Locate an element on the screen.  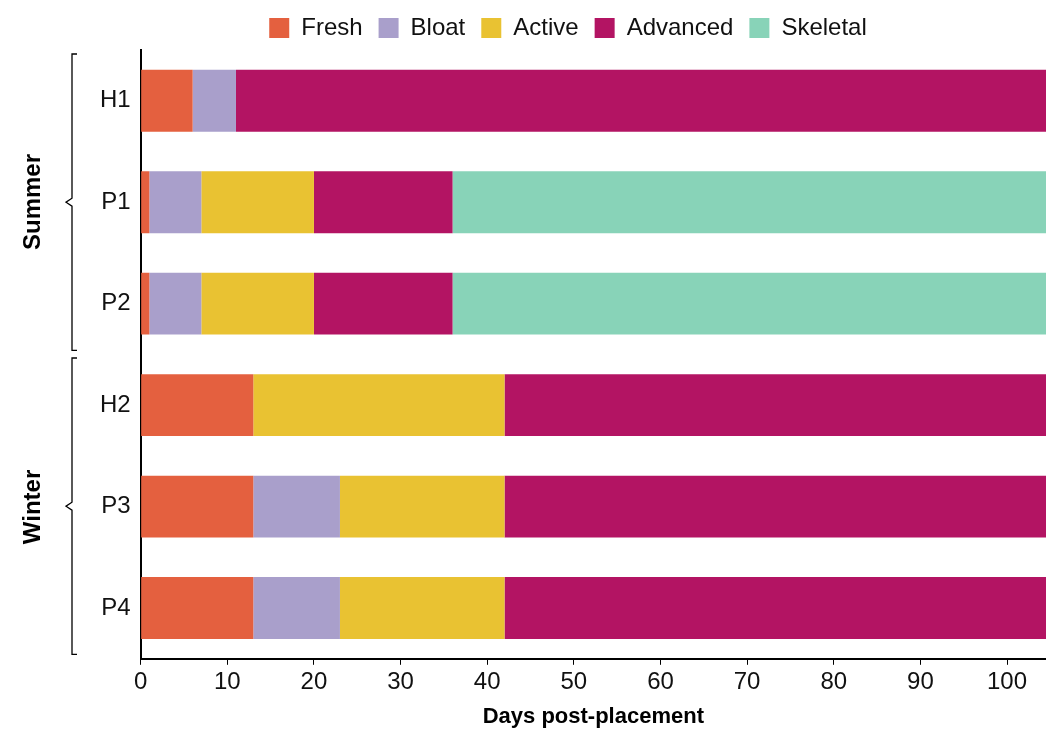
legend-label: Bloat is located at coordinates (438, 26).